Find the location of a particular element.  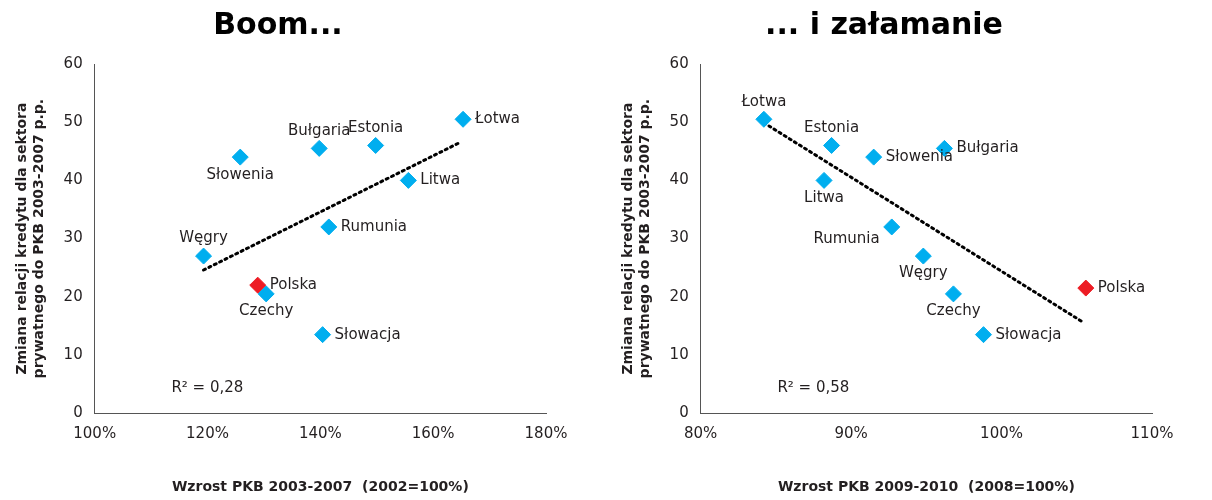

x-tick-label: 120% is located at coordinates (207, 433).